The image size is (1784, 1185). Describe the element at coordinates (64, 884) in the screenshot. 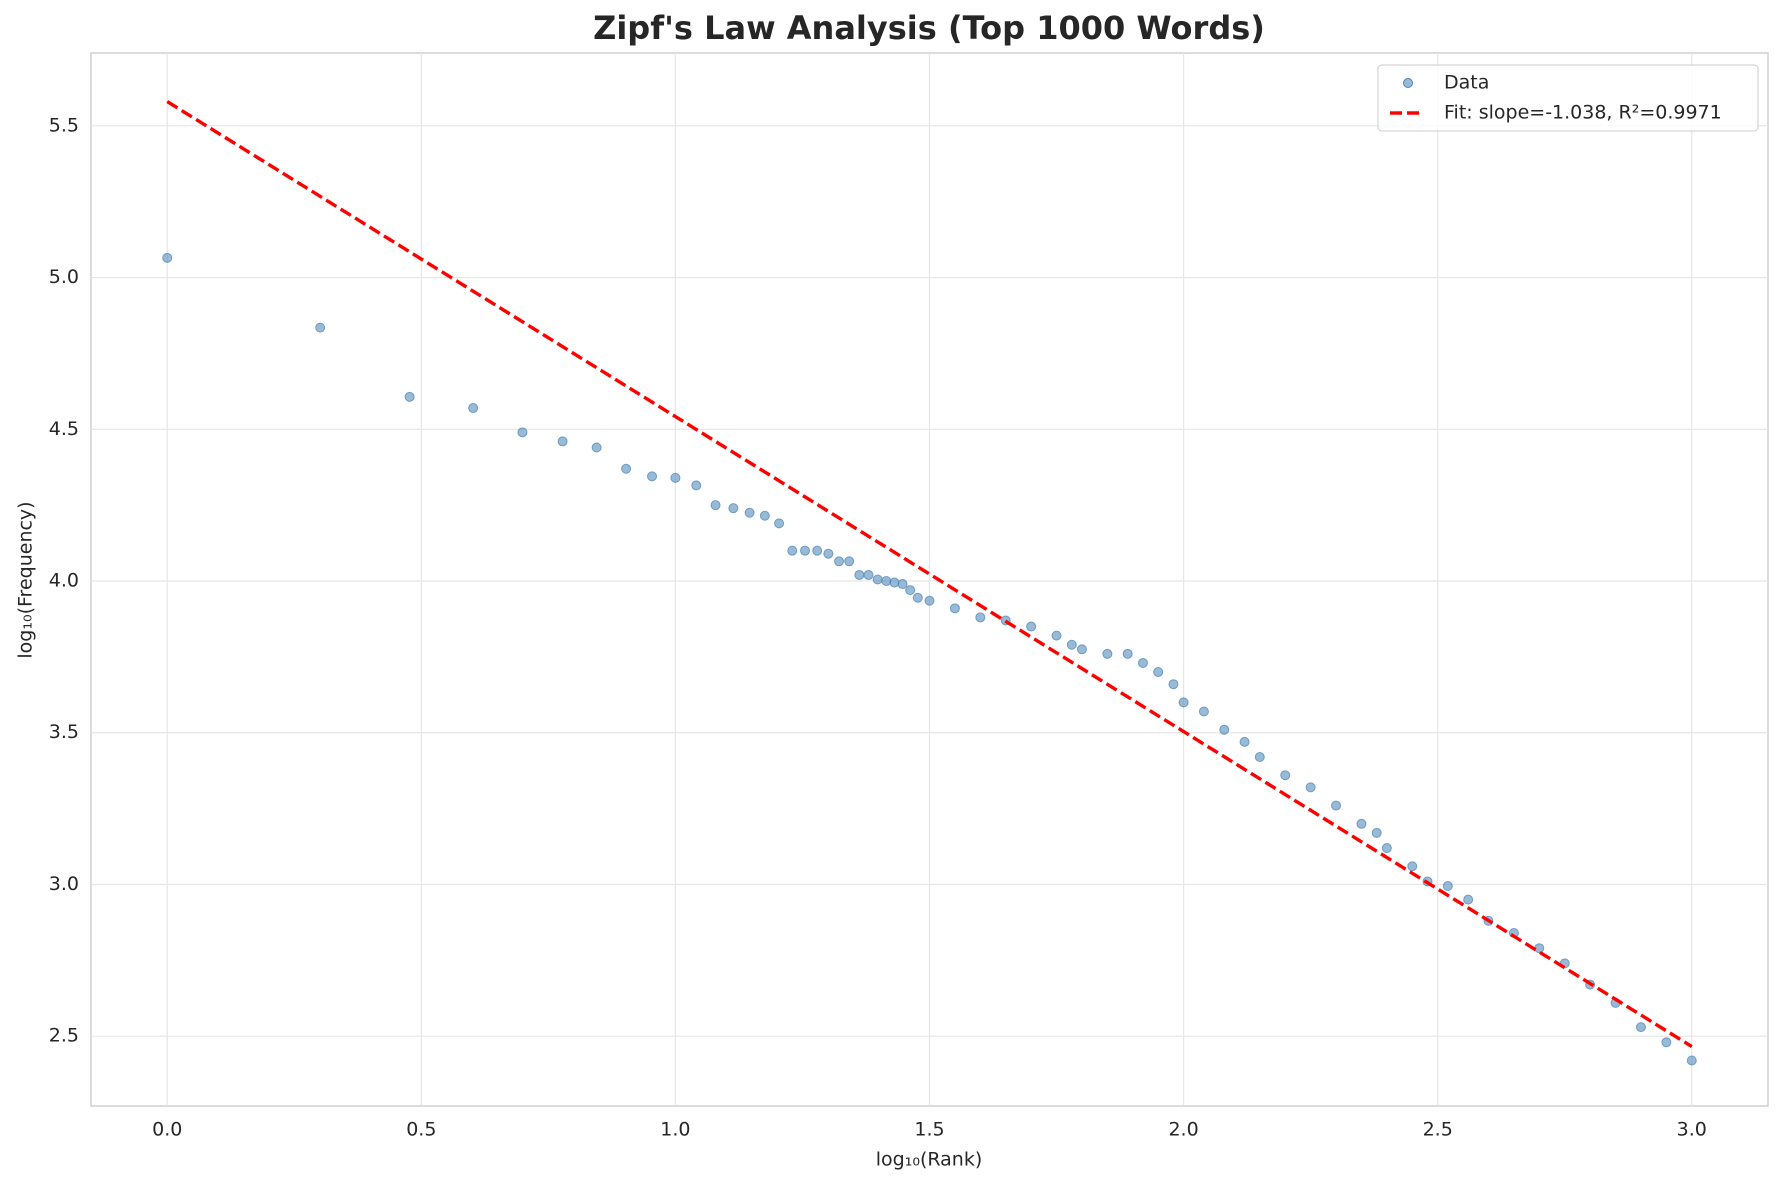

I see `y-tick-label: 3.0` at that location.